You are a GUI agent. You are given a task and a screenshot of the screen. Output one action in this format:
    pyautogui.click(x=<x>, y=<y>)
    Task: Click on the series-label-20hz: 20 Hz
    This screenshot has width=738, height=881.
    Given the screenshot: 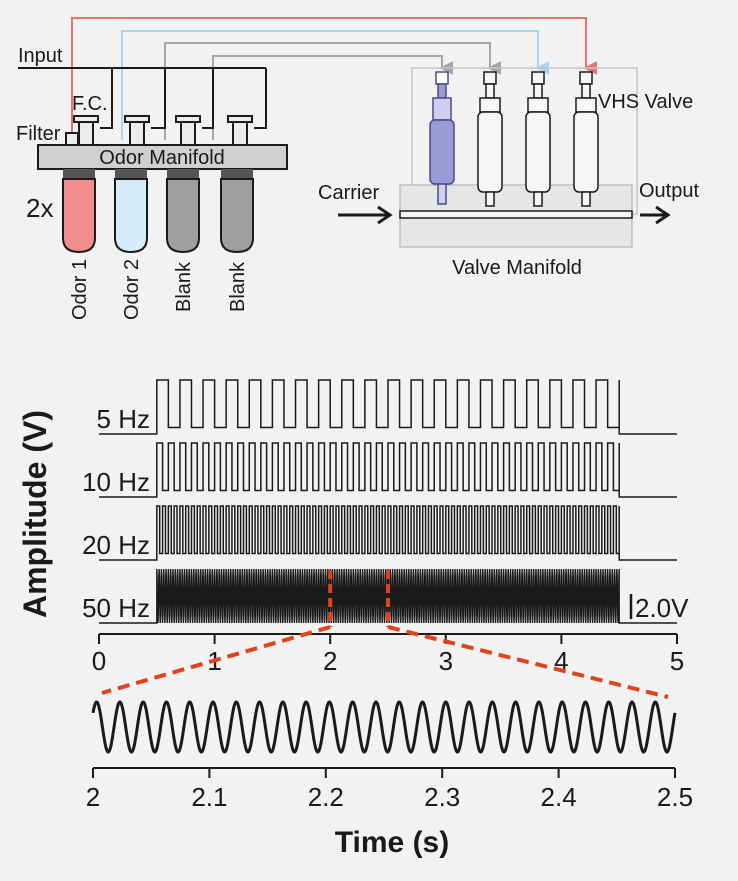 What is the action you would take?
    pyautogui.click(x=116, y=545)
    